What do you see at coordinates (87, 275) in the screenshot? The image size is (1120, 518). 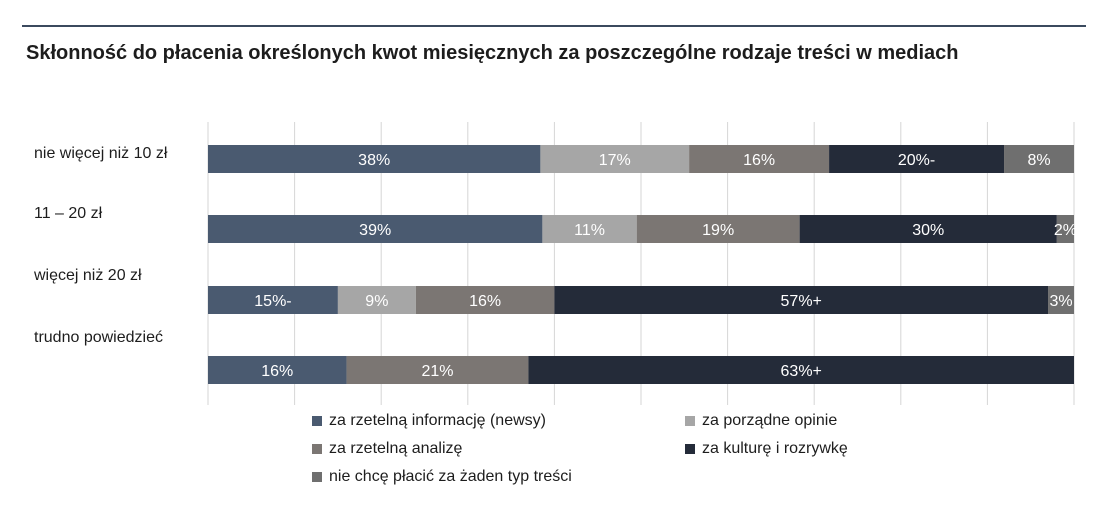 I see `category-label: więcej niż 20 zł` at bounding box center [87, 275].